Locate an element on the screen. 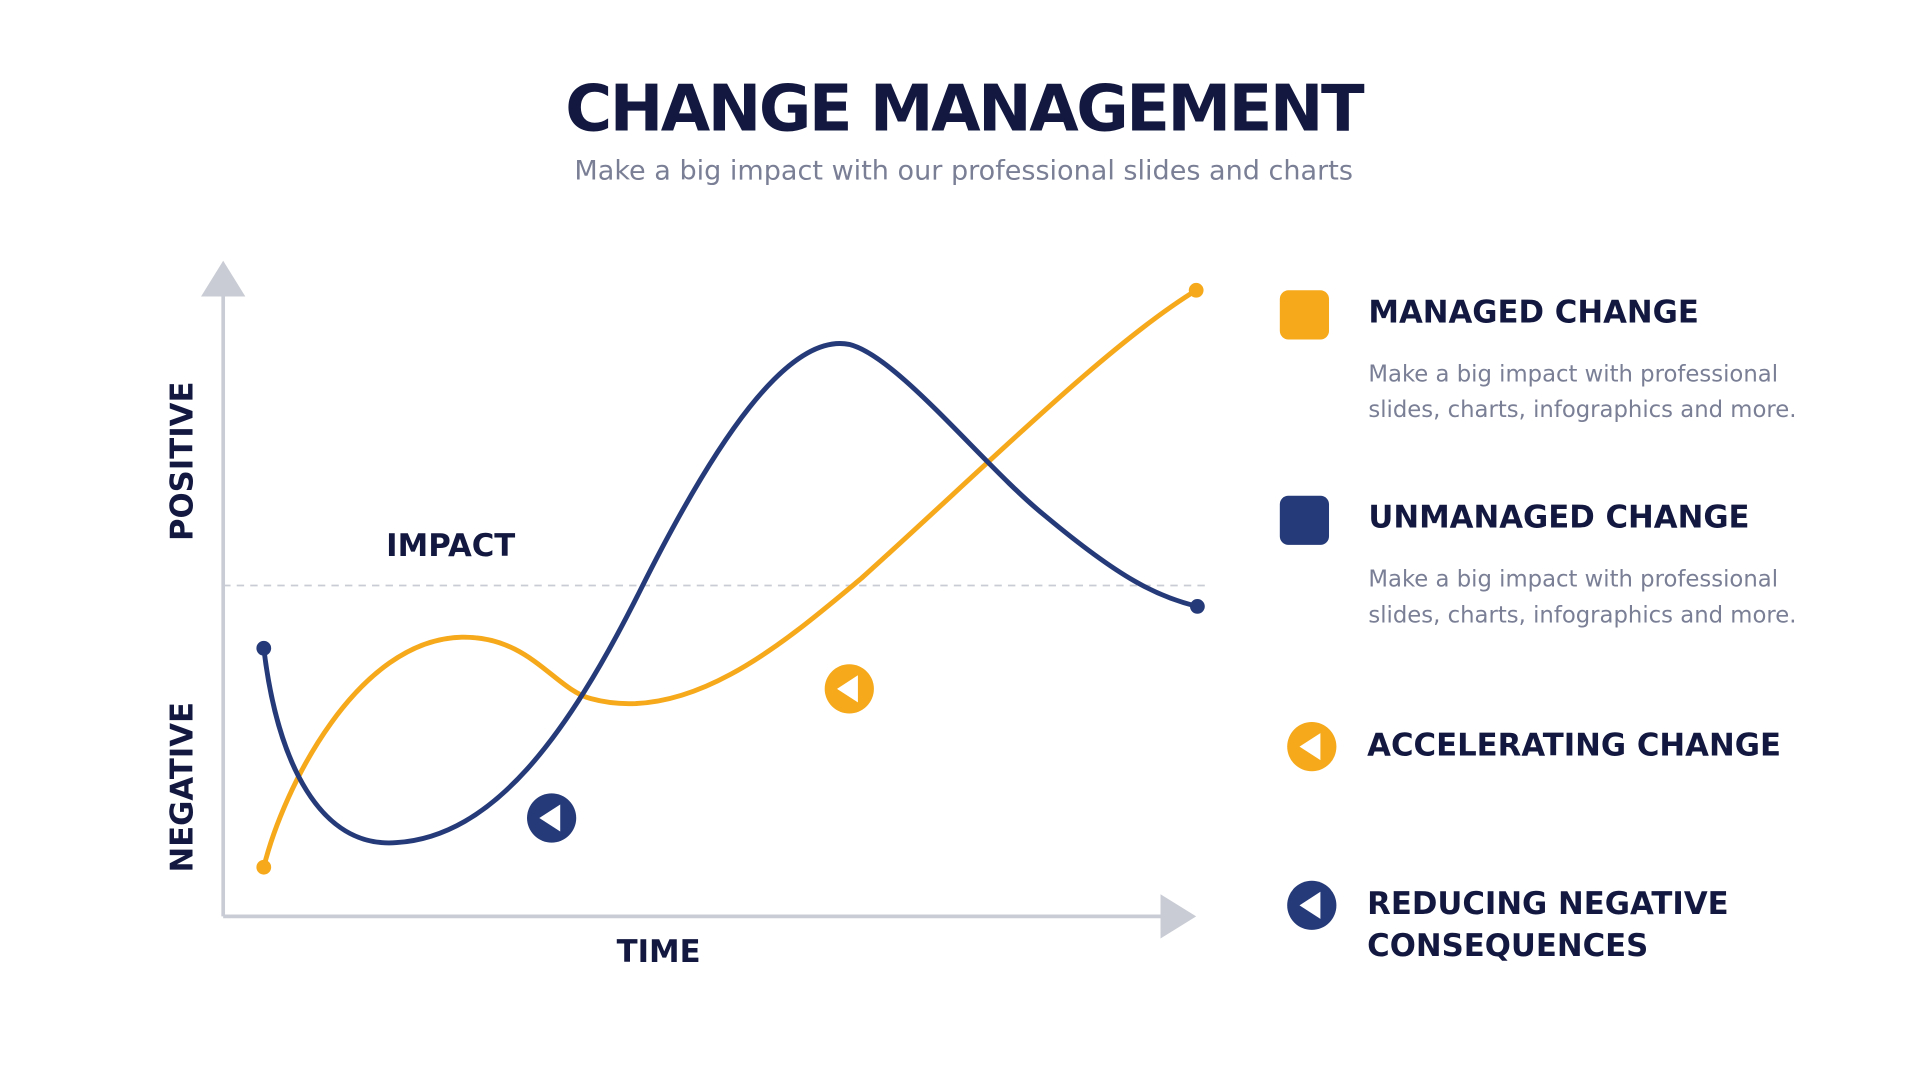 The width and height of the screenshot is (1920, 1080). positive-label: POSITIVE is located at coordinates (182, 462).